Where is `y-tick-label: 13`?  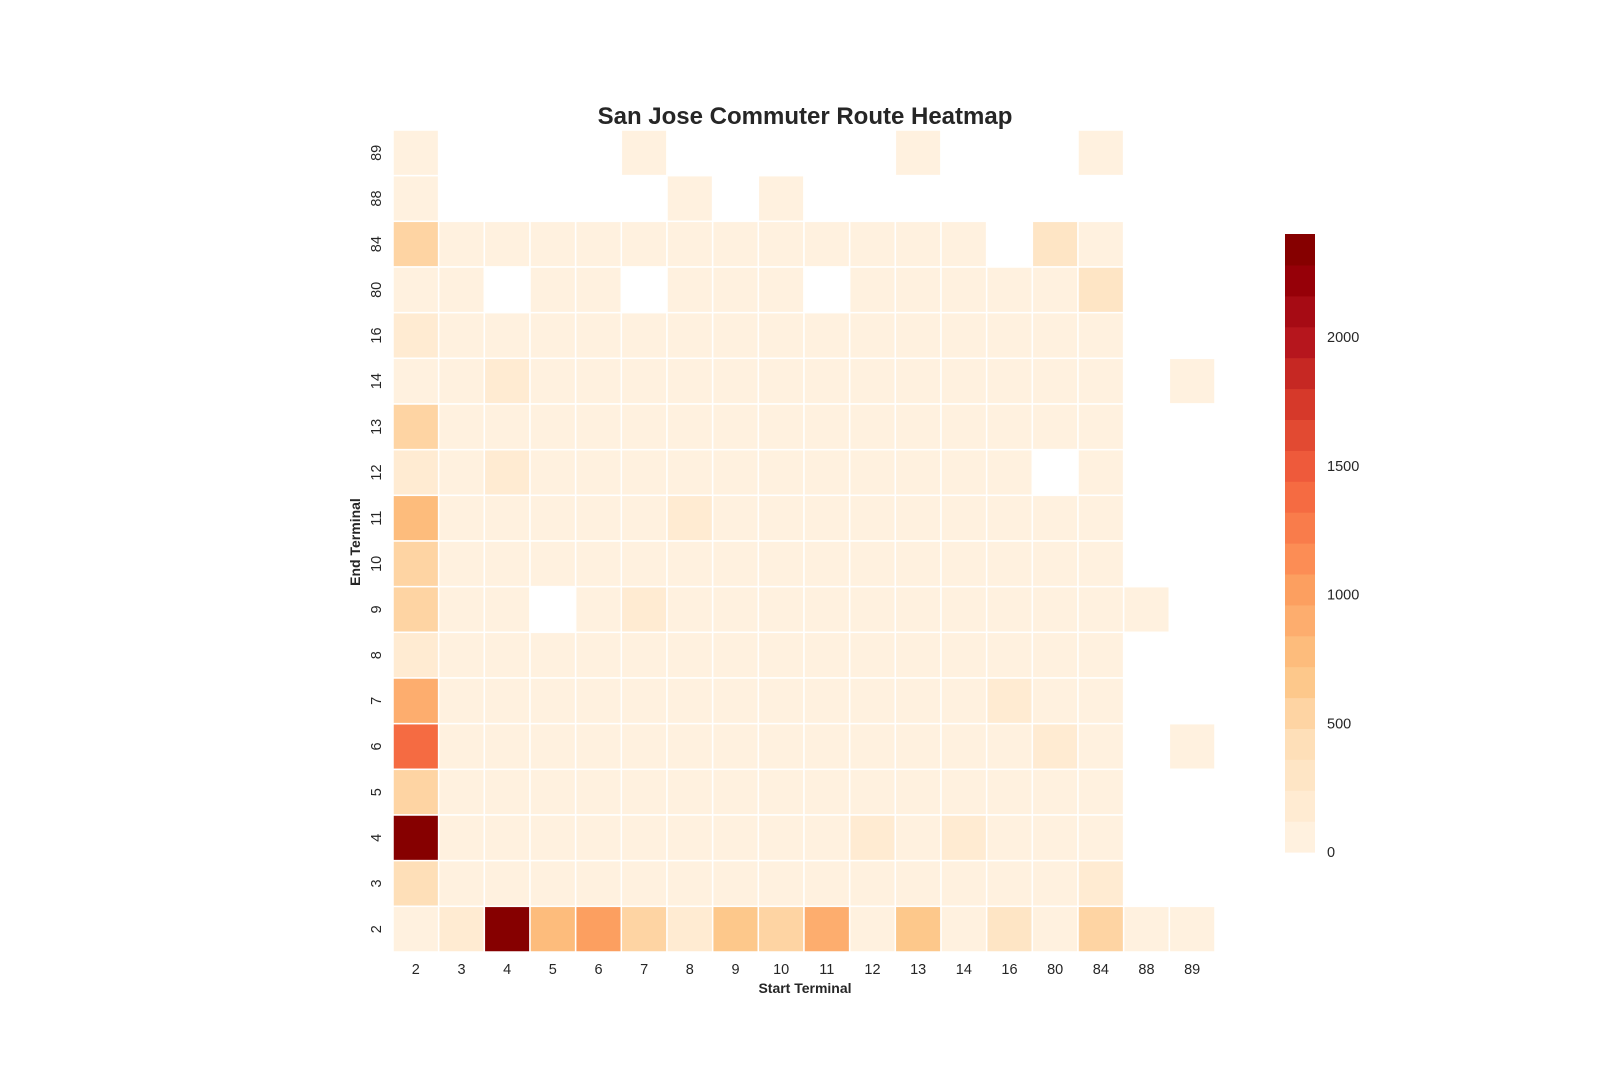 y-tick-label: 13 is located at coordinates (377, 427).